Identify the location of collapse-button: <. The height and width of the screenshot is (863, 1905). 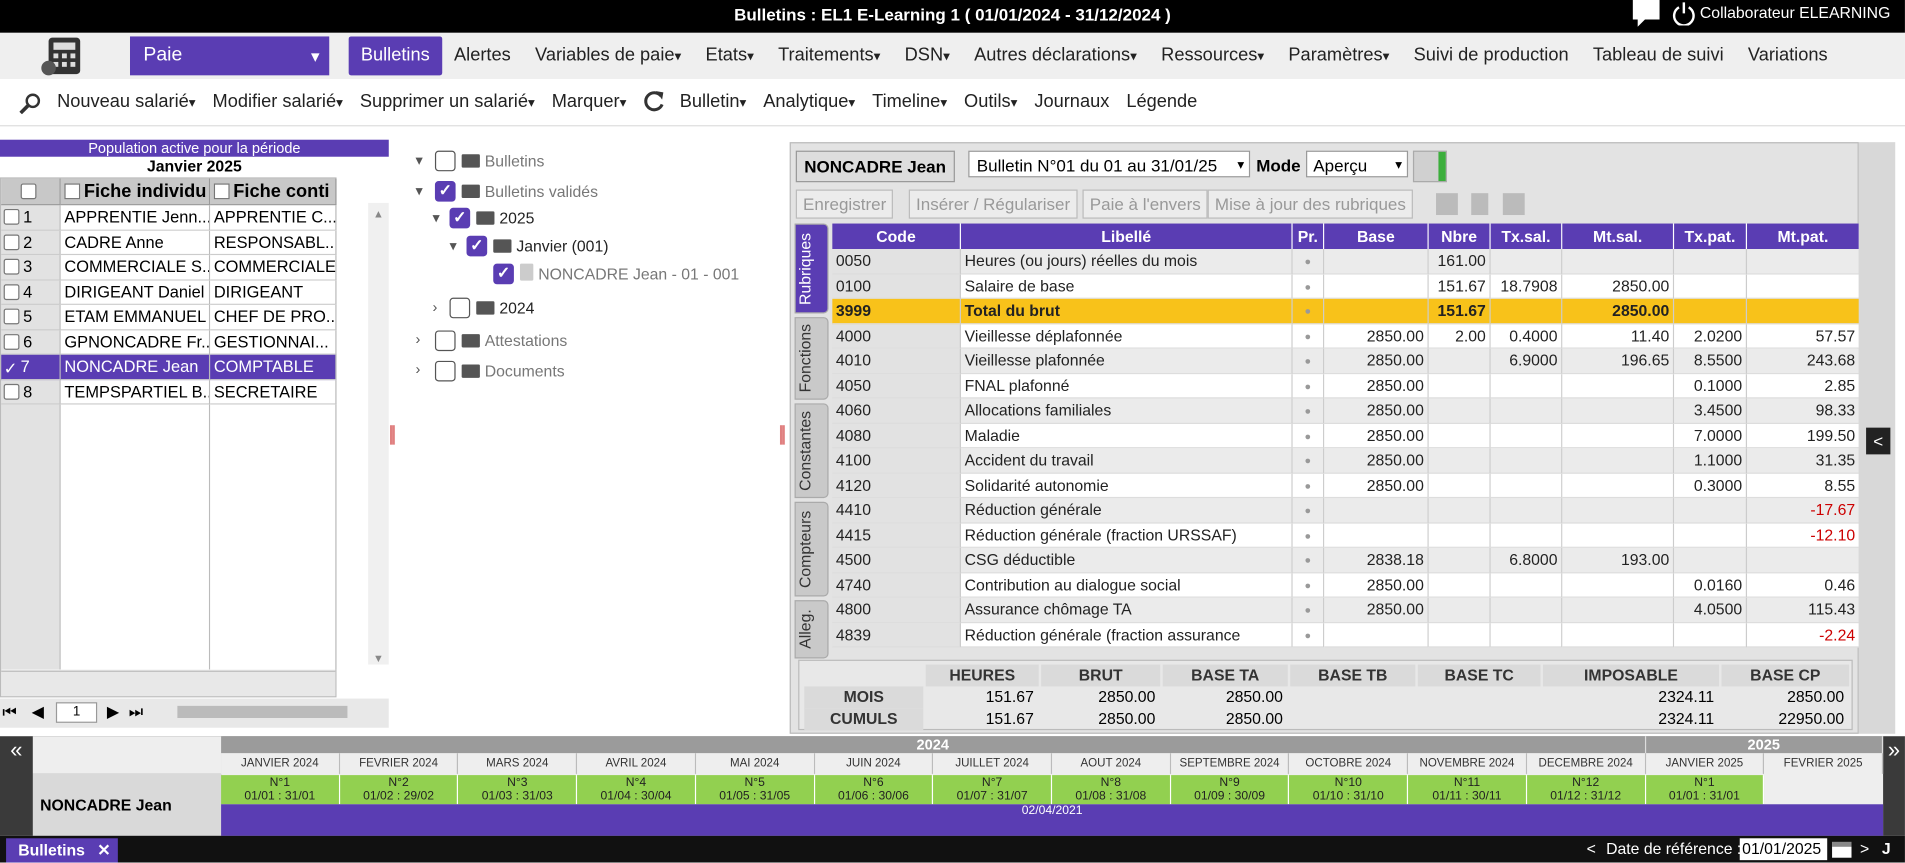
(1878, 441).